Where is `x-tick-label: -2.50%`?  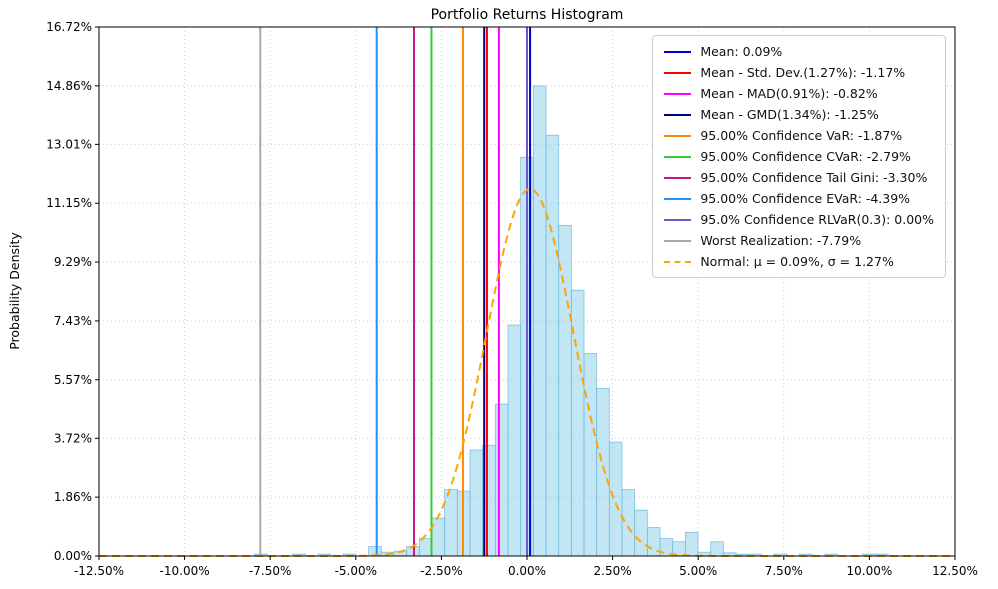 x-tick-label: -2.50% is located at coordinates (441, 571).